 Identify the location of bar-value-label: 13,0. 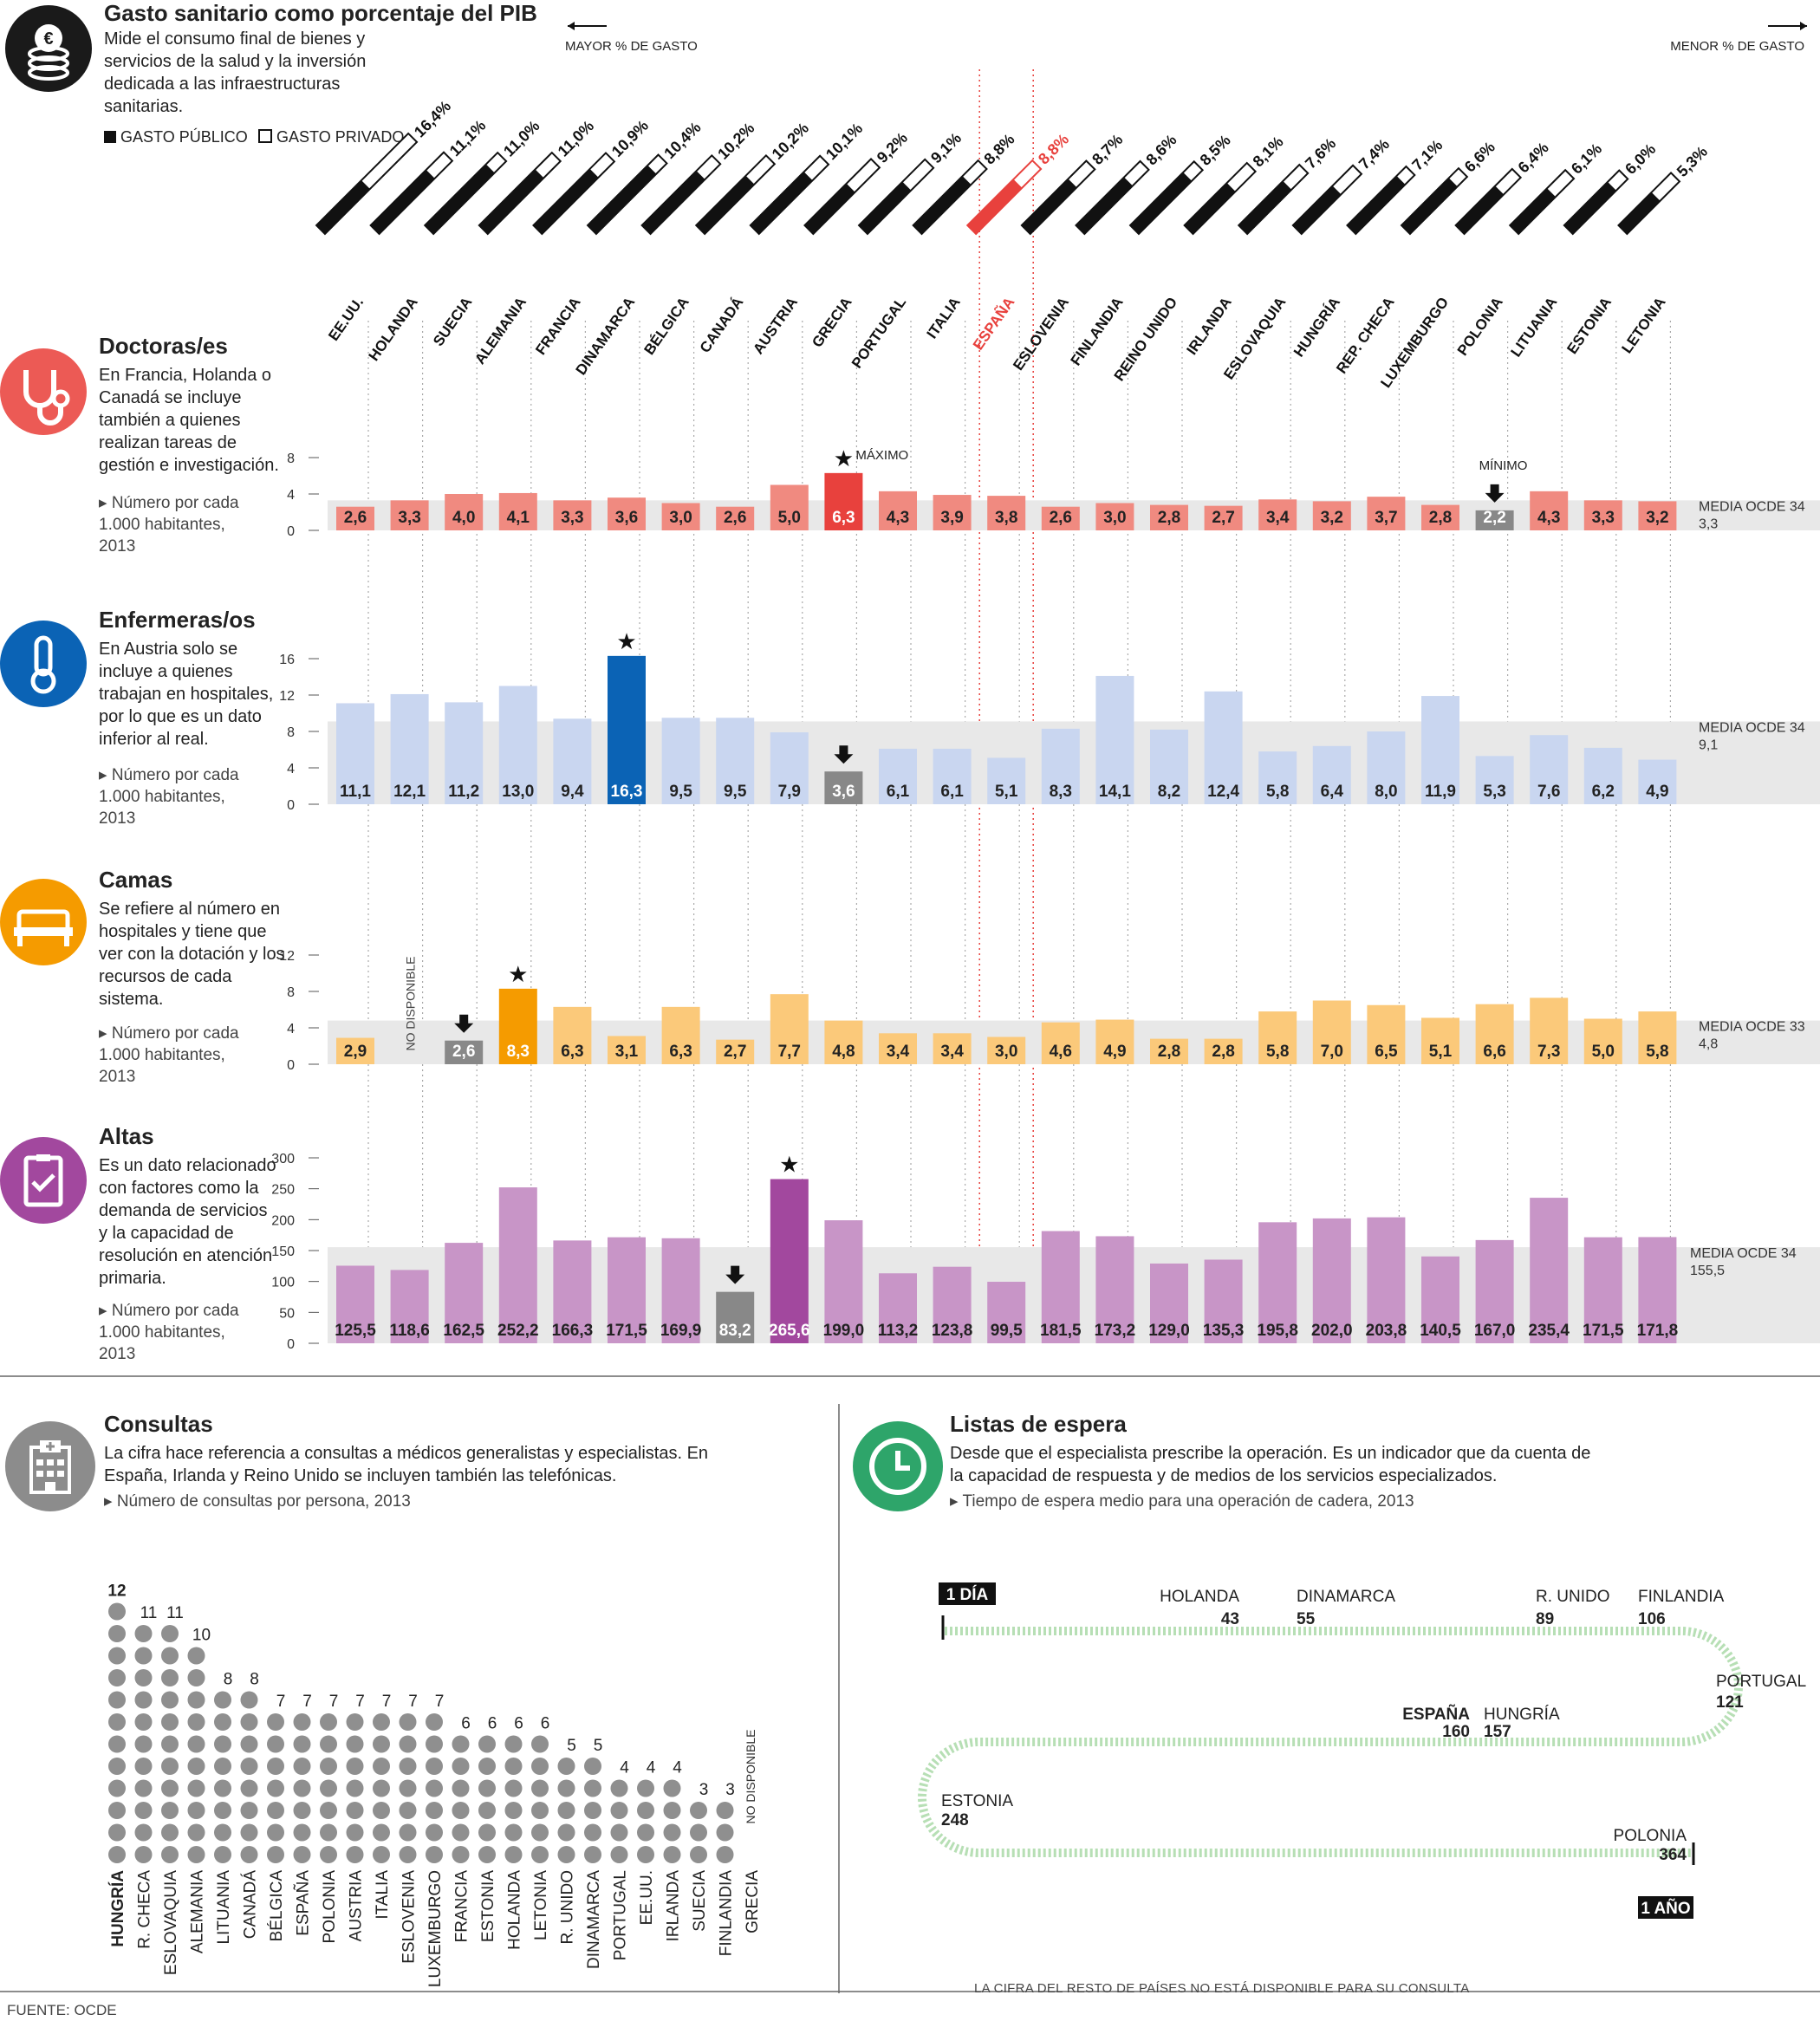
(518, 792).